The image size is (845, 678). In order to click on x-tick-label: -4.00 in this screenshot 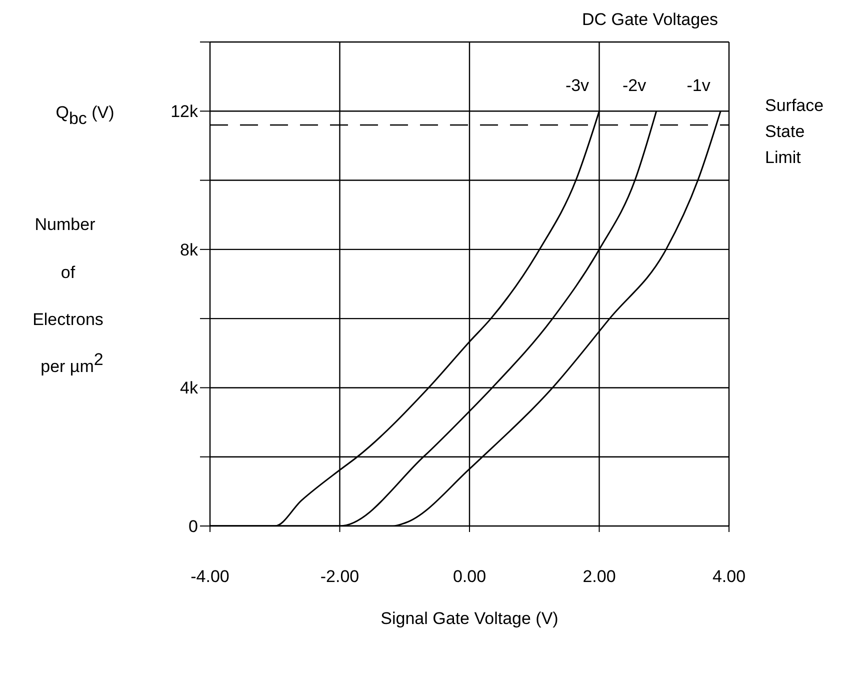, I will do `click(210, 576)`.